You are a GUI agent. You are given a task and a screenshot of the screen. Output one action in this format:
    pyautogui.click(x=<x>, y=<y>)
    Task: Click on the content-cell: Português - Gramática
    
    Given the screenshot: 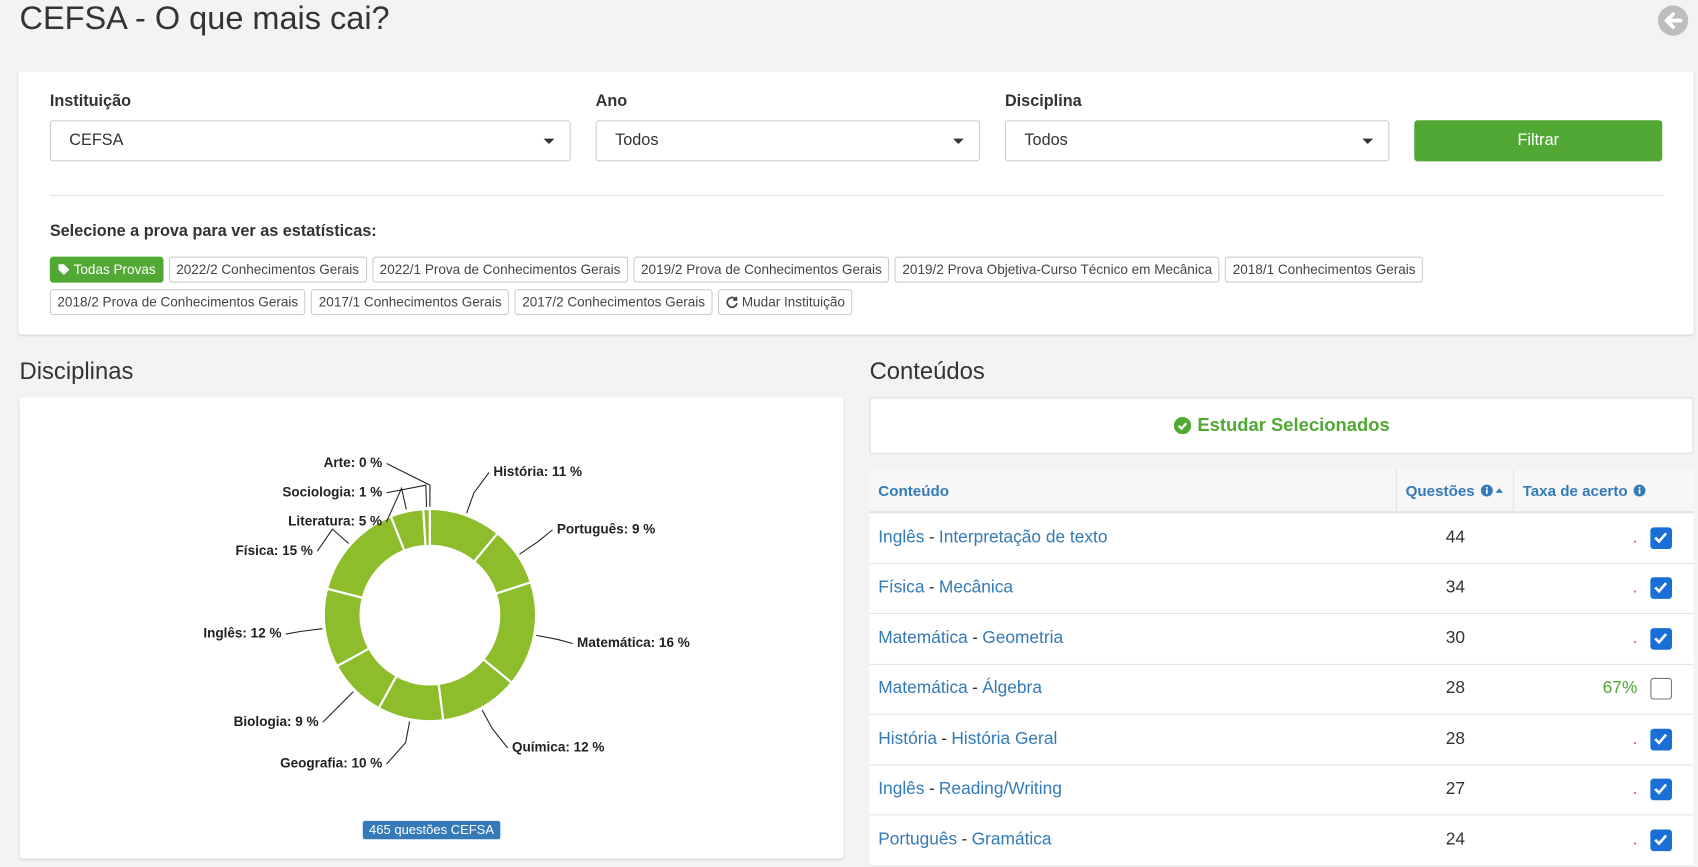 What is the action you would take?
    pyautogui.click(x=1133, y=839)
    